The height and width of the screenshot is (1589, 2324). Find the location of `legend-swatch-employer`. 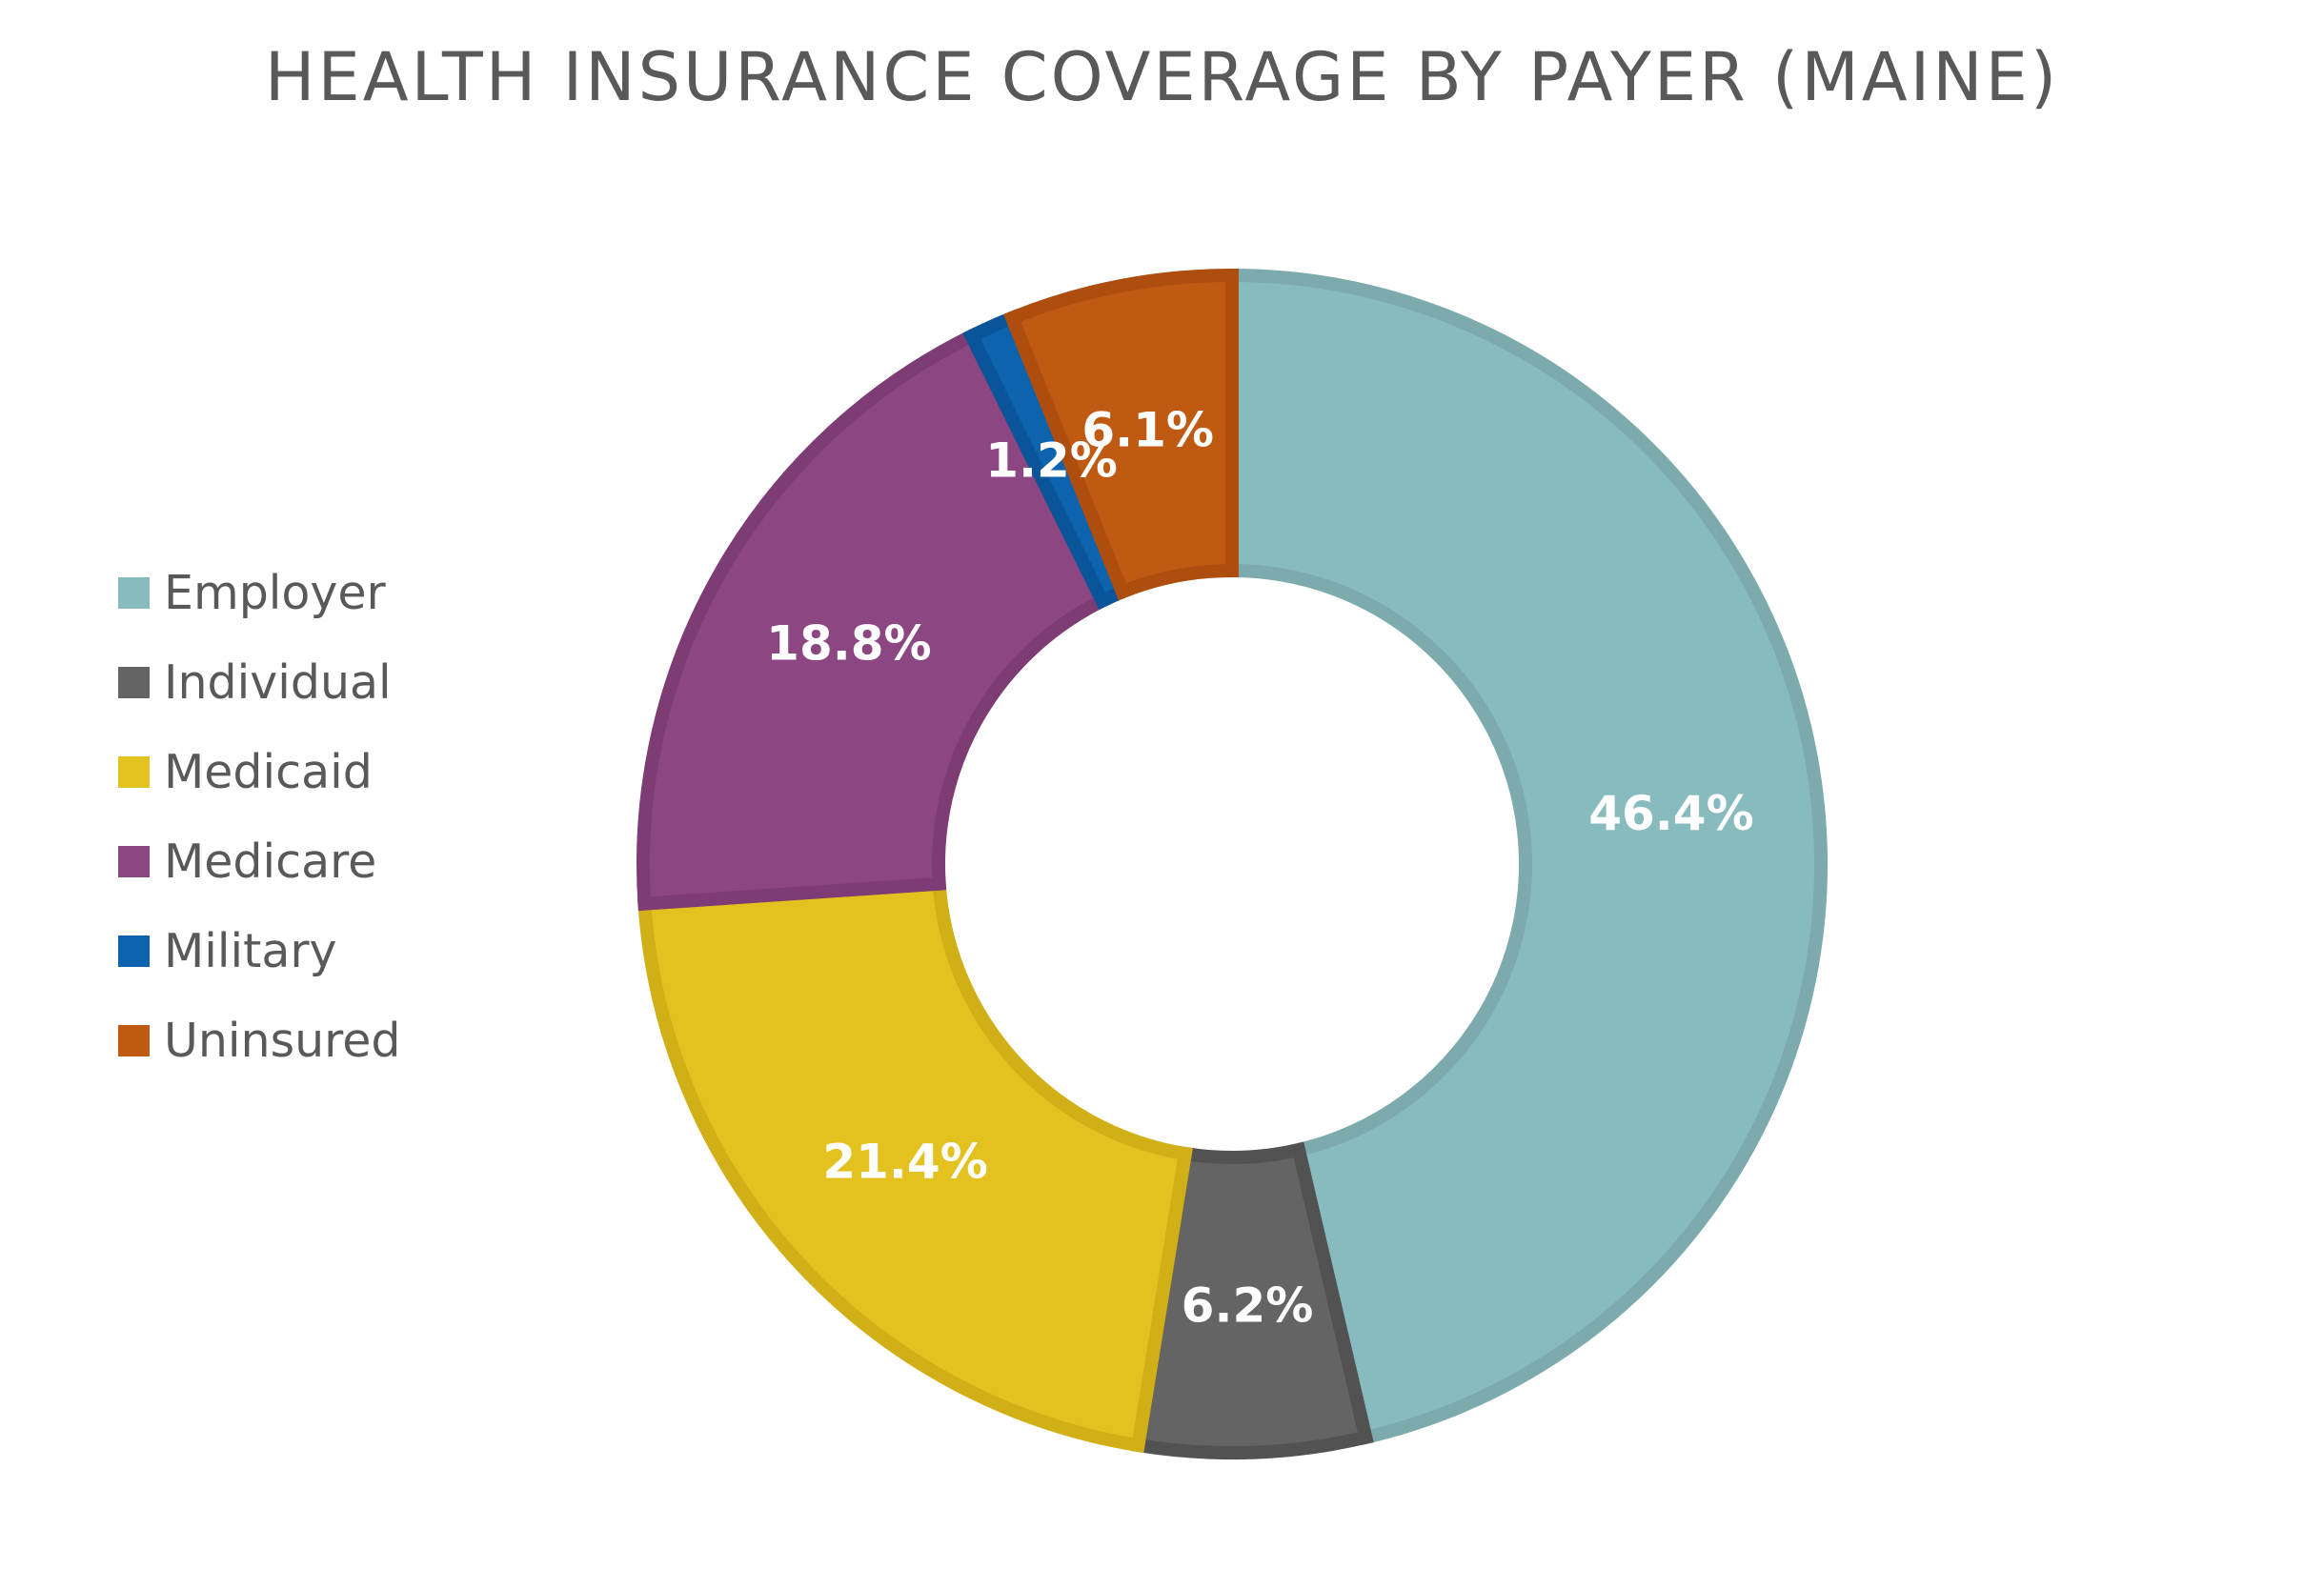

legend-swatch-employer is located at coordinates (134, 592).